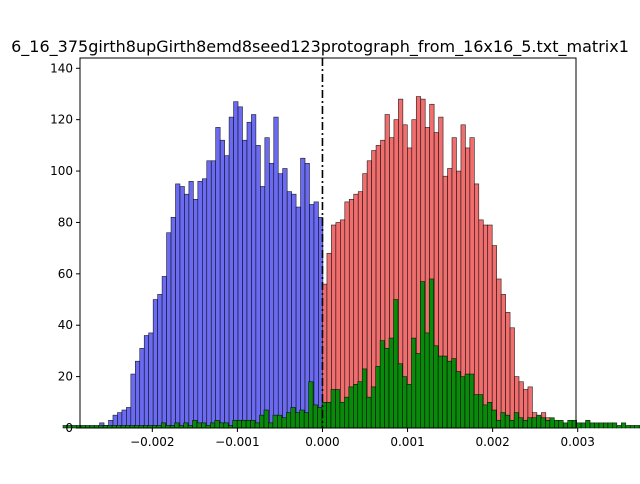 The width and height of the screenshot is (640, 484). What do you see at coordinates (61, 120) in the screenshot?
I see `y-tick-label: 120` at bounding box center [61, 120].